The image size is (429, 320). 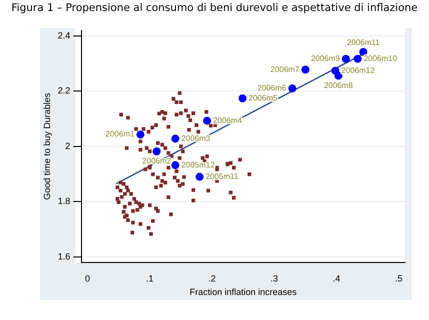 What do you see at coordinates (198, 165) in the screenshot?
I see `annotation: 2005m12` at bounding box center [198, 165].